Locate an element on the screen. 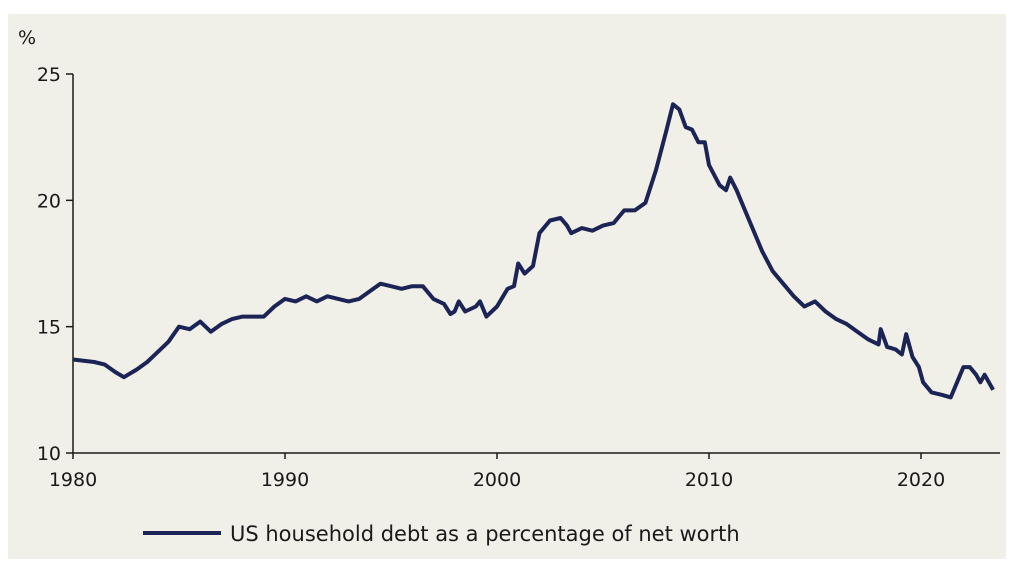  y-tick-label: 20 is located at coordinates (49, 201).